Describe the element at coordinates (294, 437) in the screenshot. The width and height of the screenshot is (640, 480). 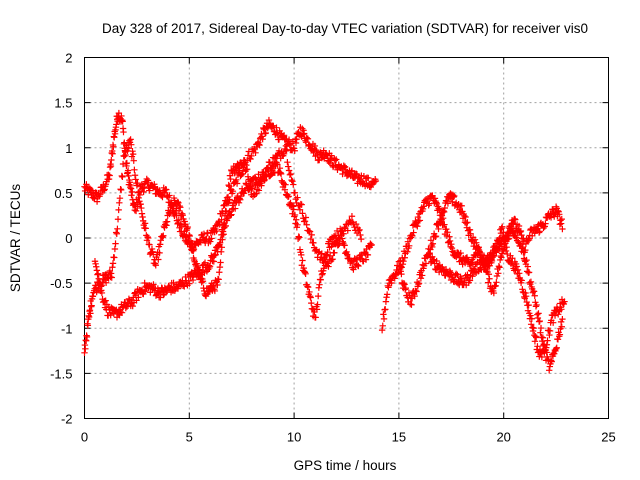
I see `x-tick-label: 10` at that location.